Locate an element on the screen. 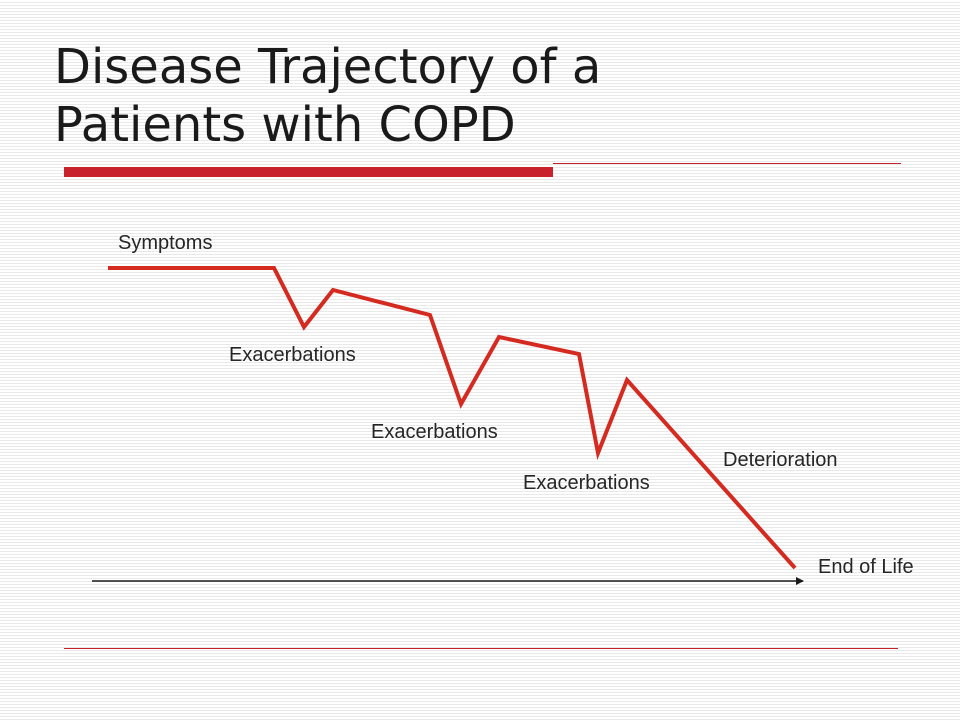  footer-divider-line is located at coordinates (481, 648).